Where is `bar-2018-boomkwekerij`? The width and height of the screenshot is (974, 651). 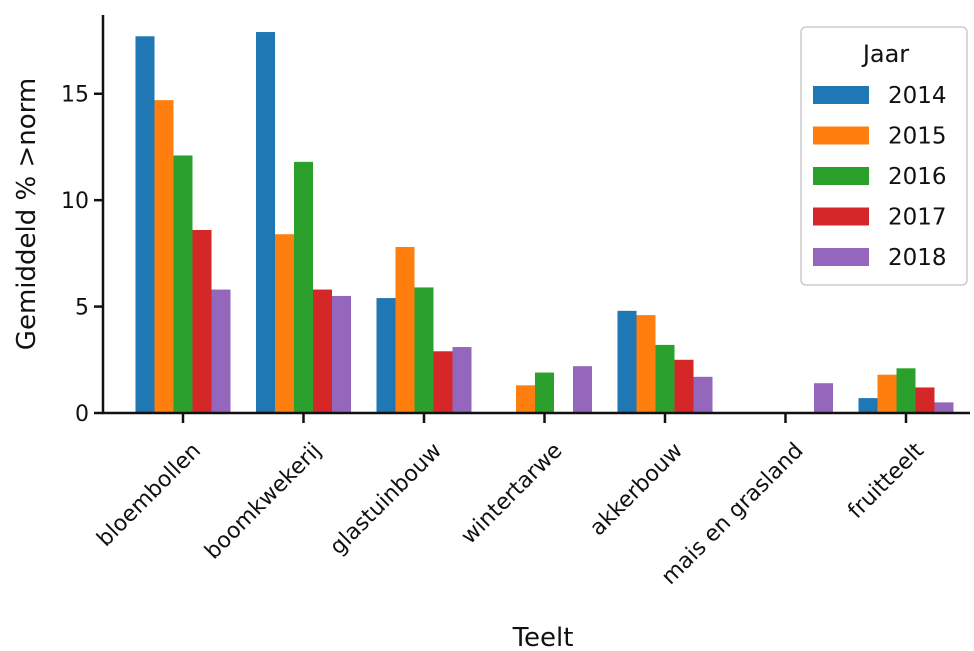
bar-2018-boomkwekerij is located at coordinates (341, 354).